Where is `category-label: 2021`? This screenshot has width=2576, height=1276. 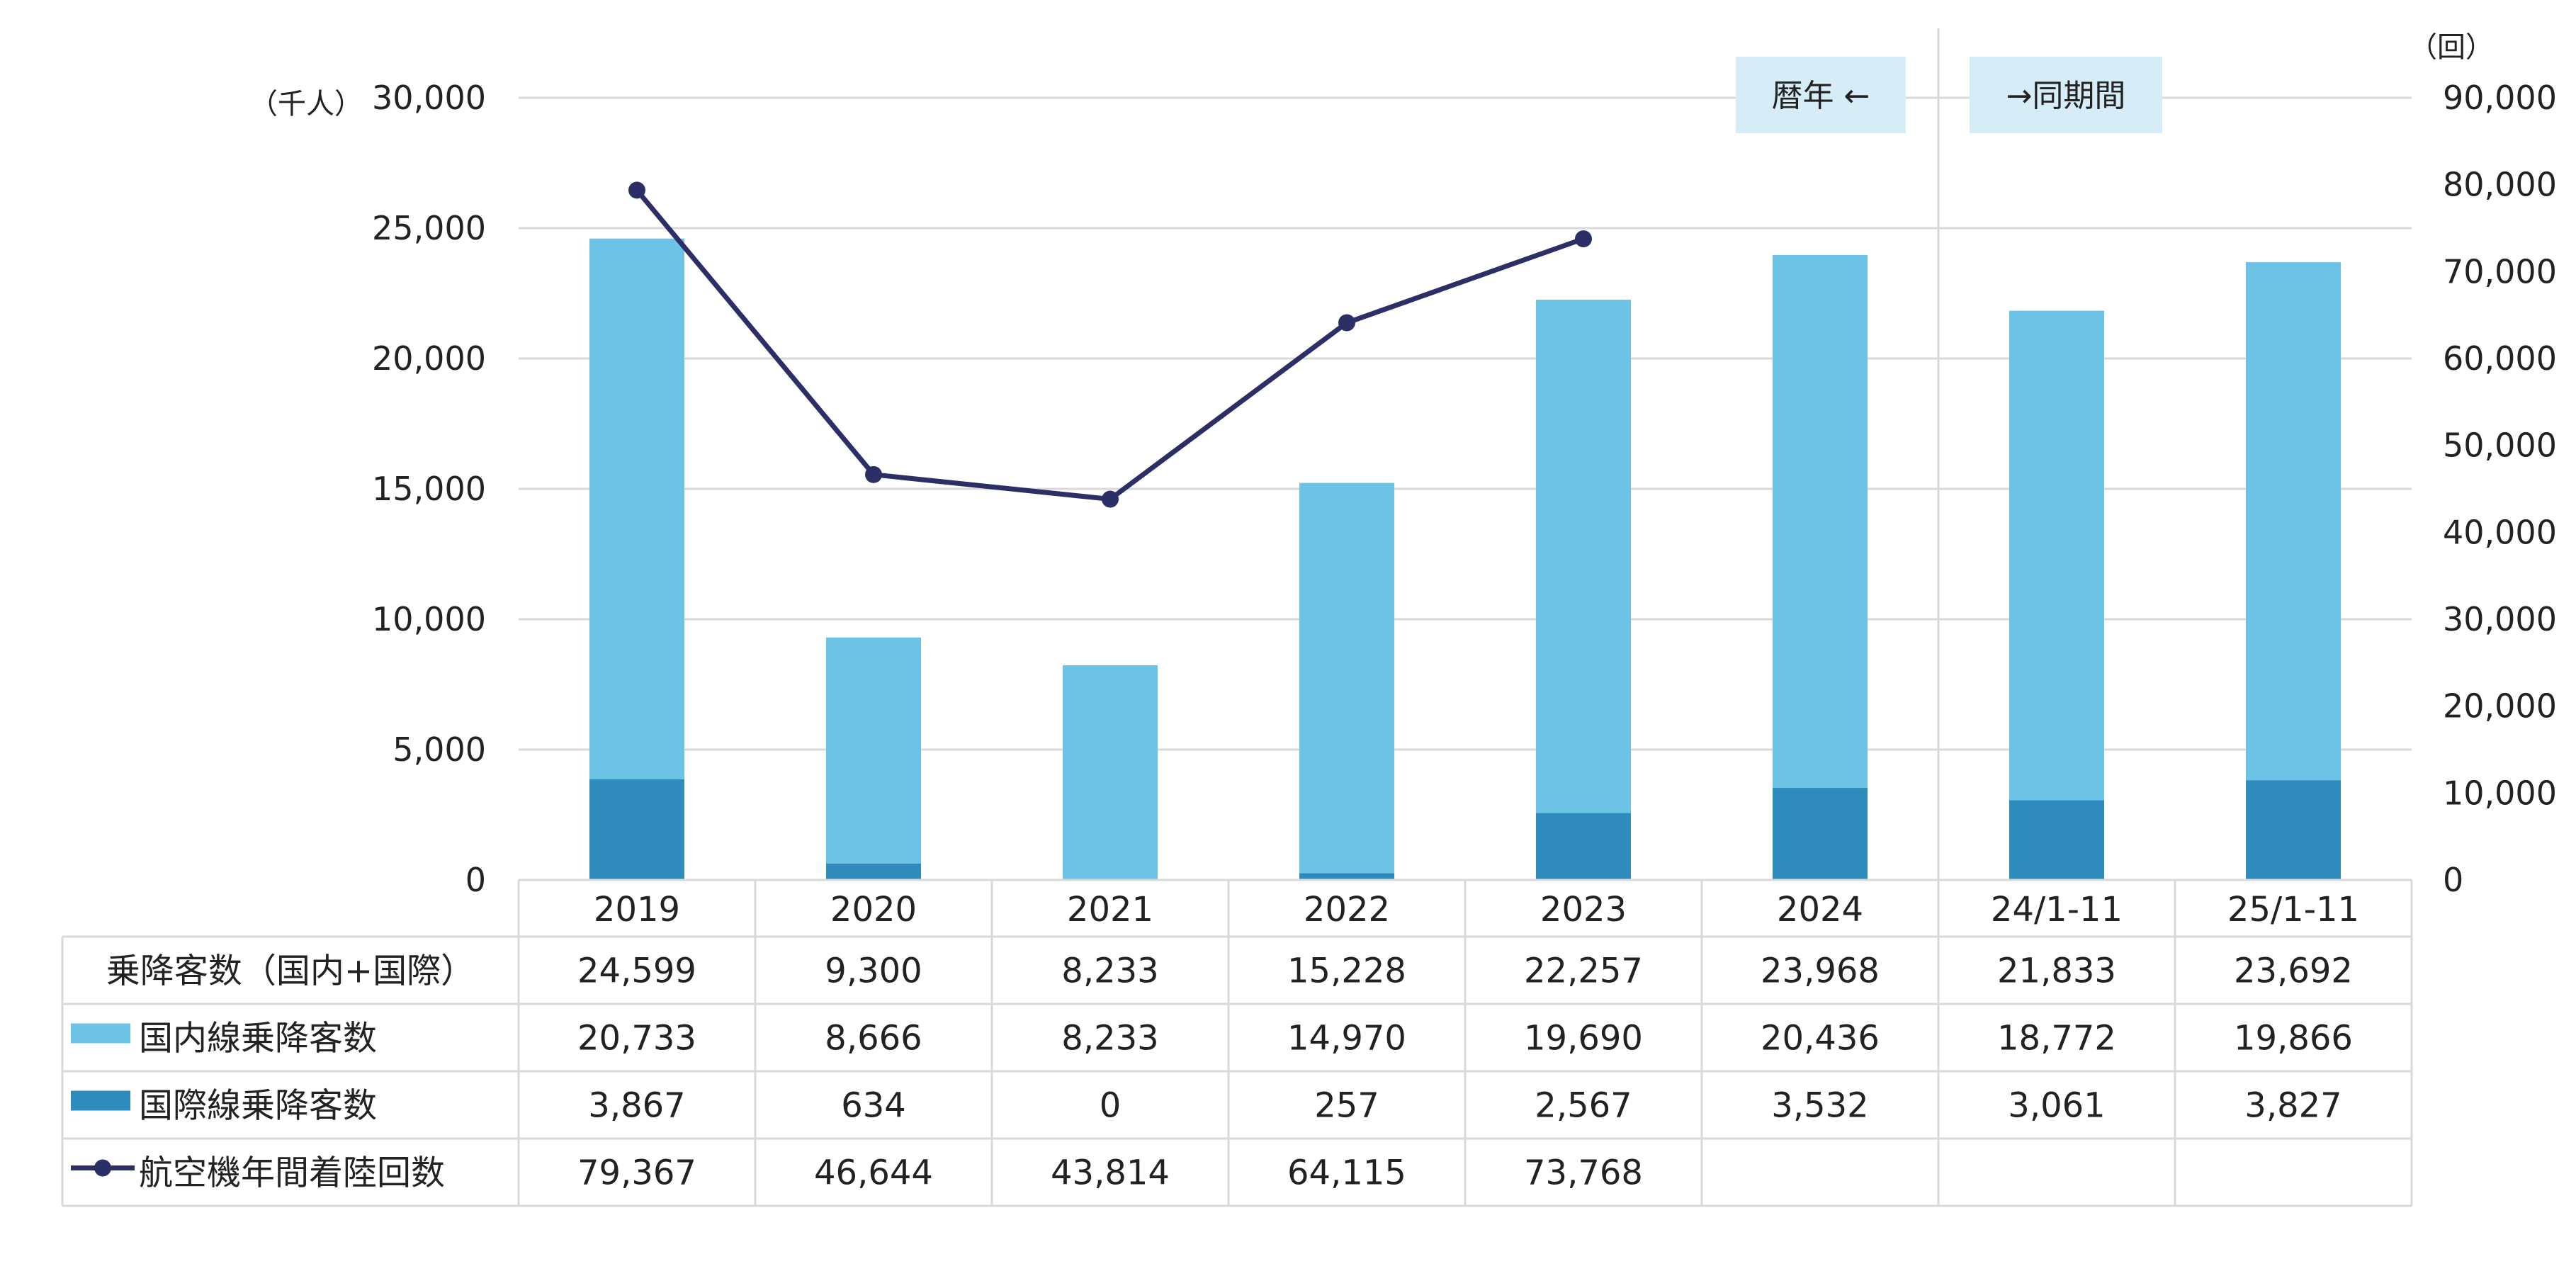 category-label: 2021 is located at coordinates (1110, 910).